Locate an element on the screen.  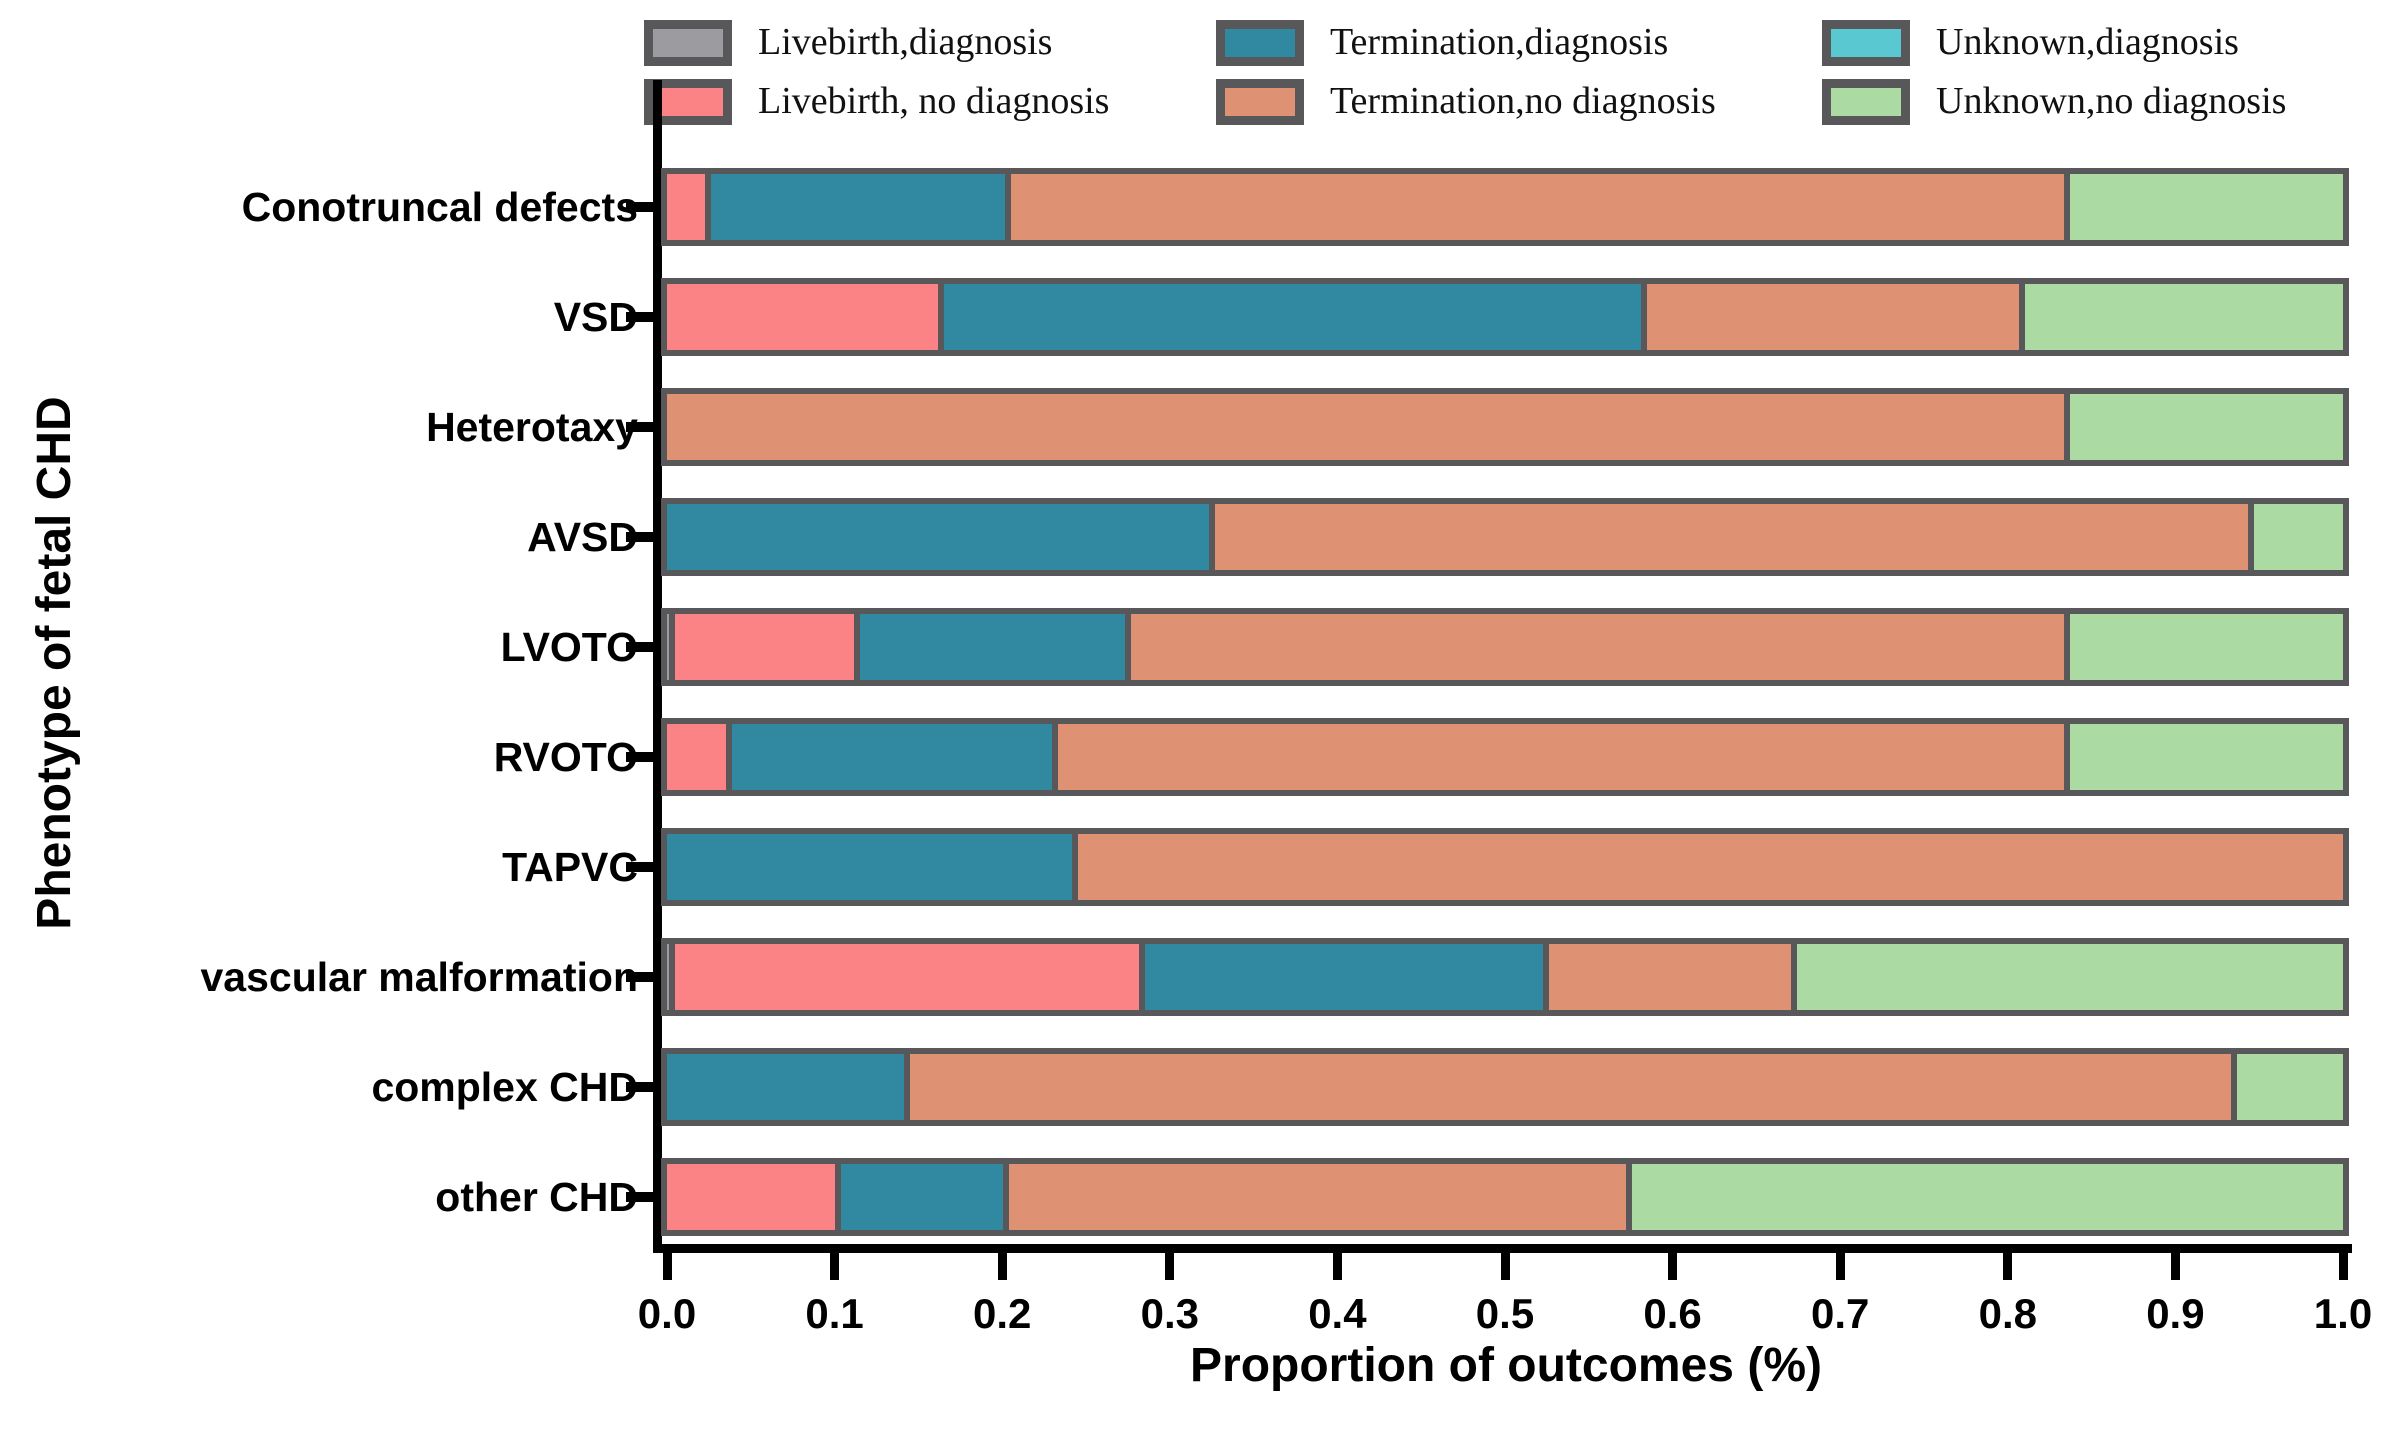
bar-row-lvoto is located at coordinates (1505, 647).